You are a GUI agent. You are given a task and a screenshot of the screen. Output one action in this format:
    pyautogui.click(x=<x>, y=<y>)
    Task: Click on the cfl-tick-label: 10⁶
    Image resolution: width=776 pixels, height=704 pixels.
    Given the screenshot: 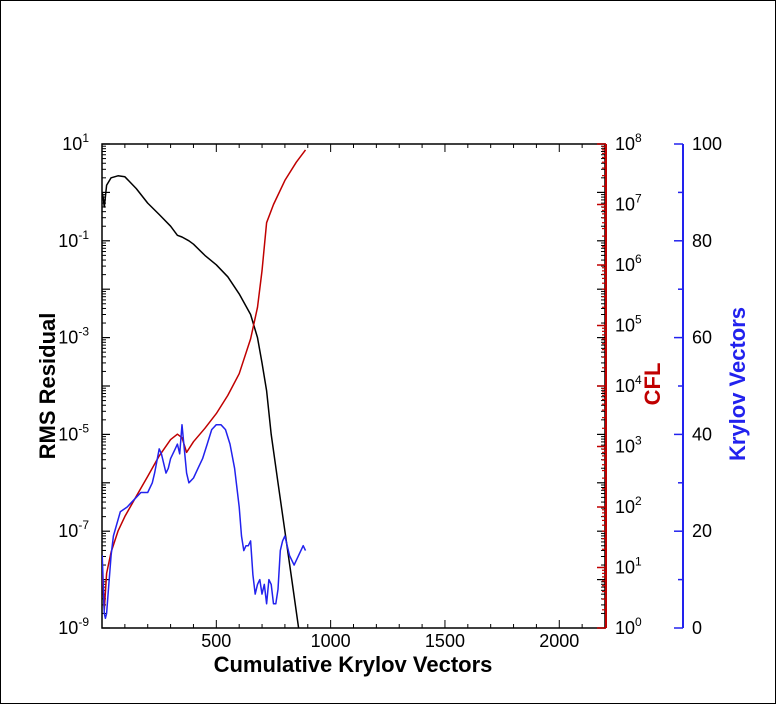 What is the action you would take?
    pyautogui.click(x=628, y=263)
    